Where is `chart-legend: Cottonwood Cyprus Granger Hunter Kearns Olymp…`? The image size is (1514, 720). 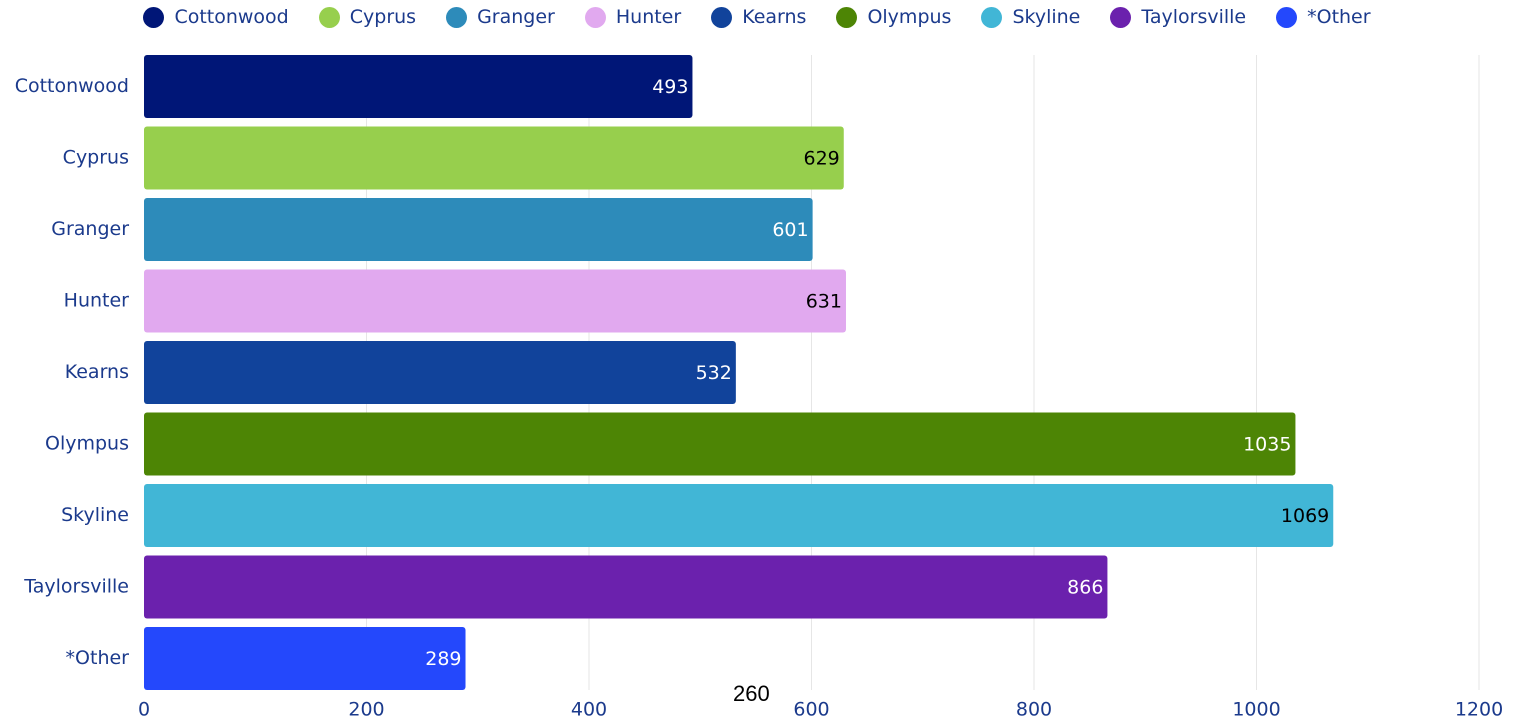
chart-legend: Cottonwood Cyprus Granger Hunter Kearns Olymp… is located at coordinates (757, 17).